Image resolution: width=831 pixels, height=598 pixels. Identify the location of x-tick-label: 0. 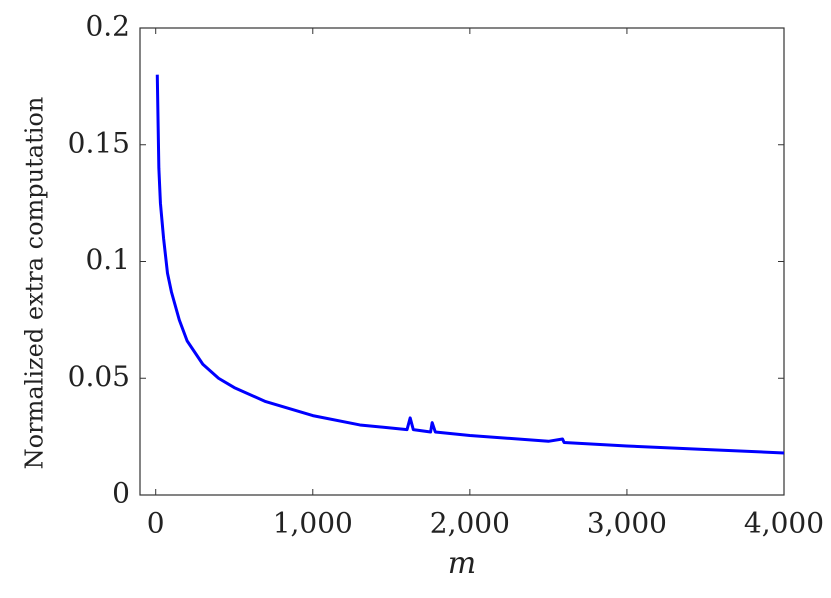
(156, 523).